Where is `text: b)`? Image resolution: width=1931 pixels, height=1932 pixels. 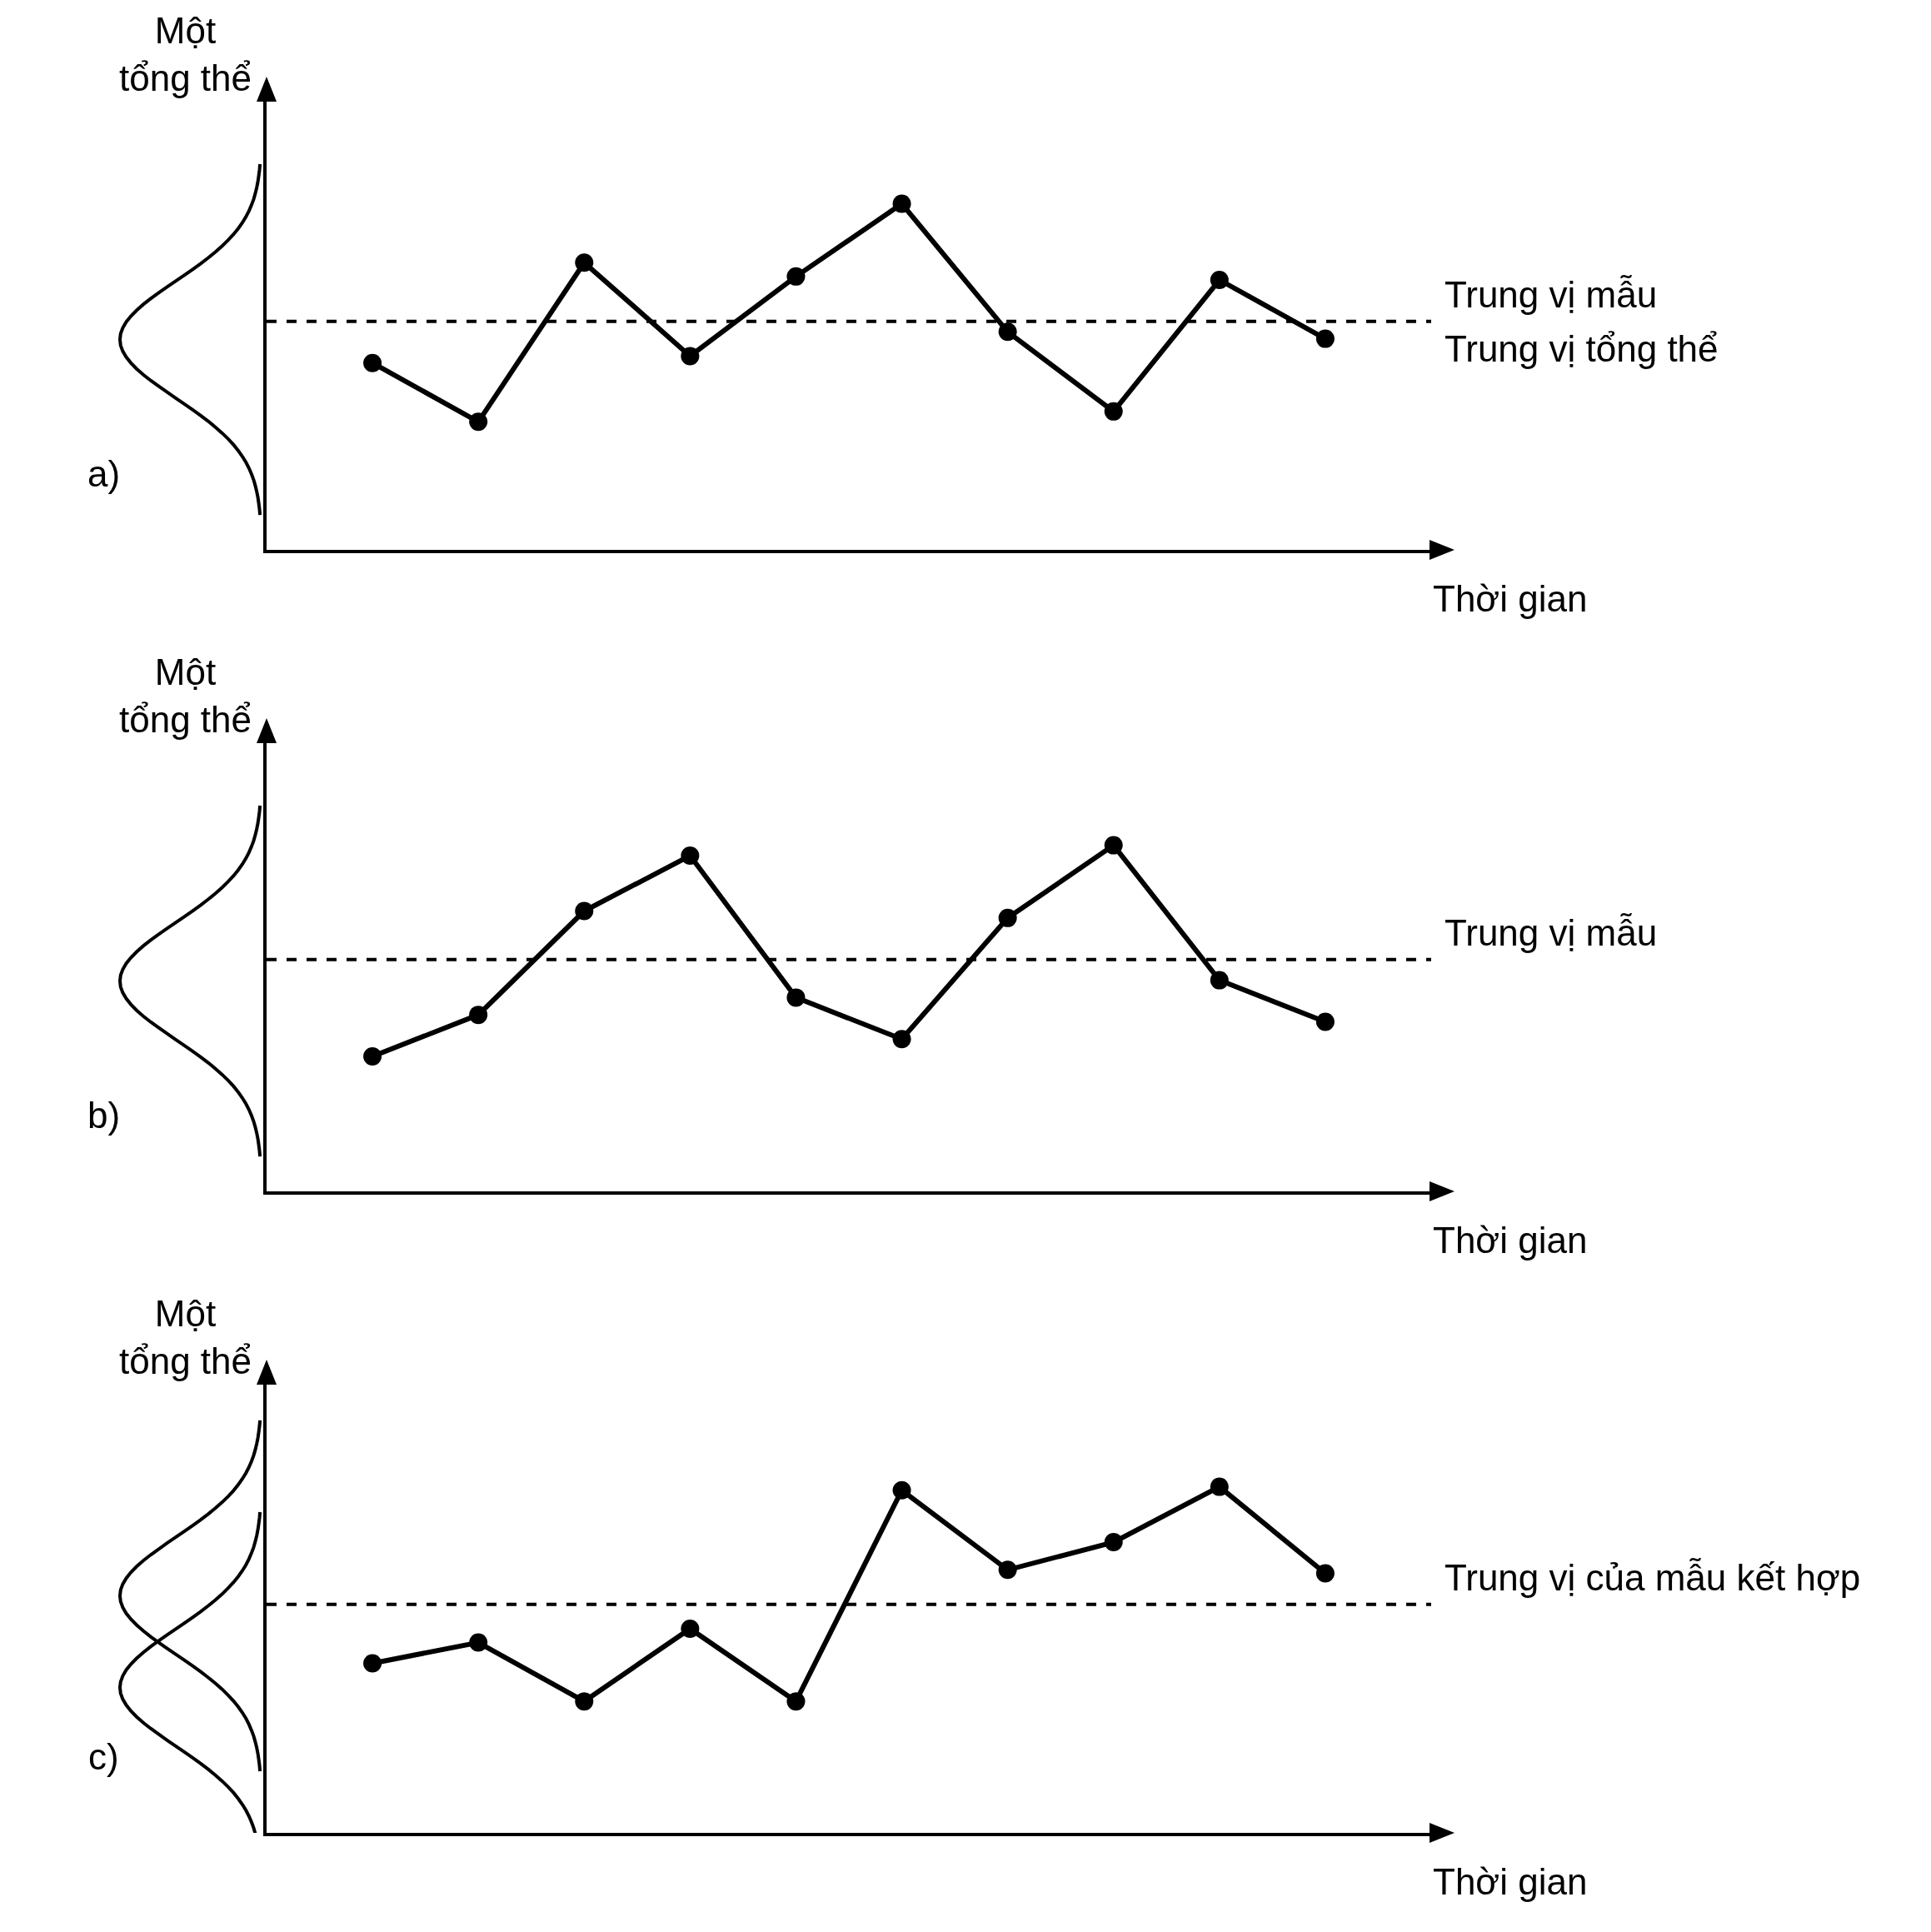 text: b) is located at coordinates (104, 1115).